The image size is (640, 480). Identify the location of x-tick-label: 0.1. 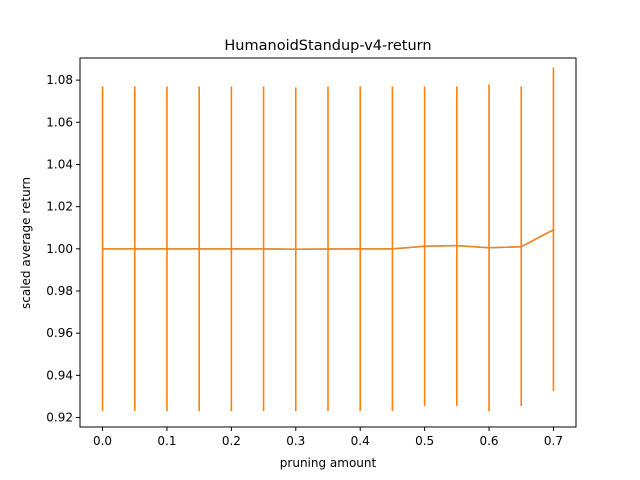
(166, 441).